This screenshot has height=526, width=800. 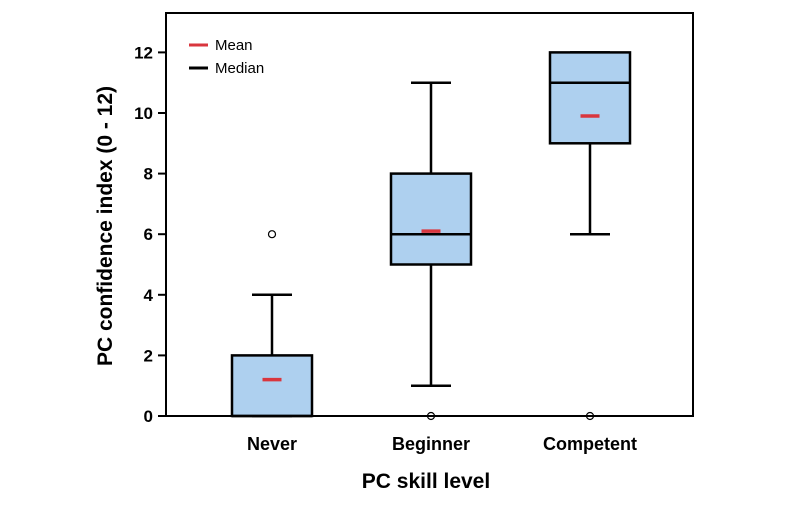 I want to click on y-tick-label: 10, so click(x=143, y=113).